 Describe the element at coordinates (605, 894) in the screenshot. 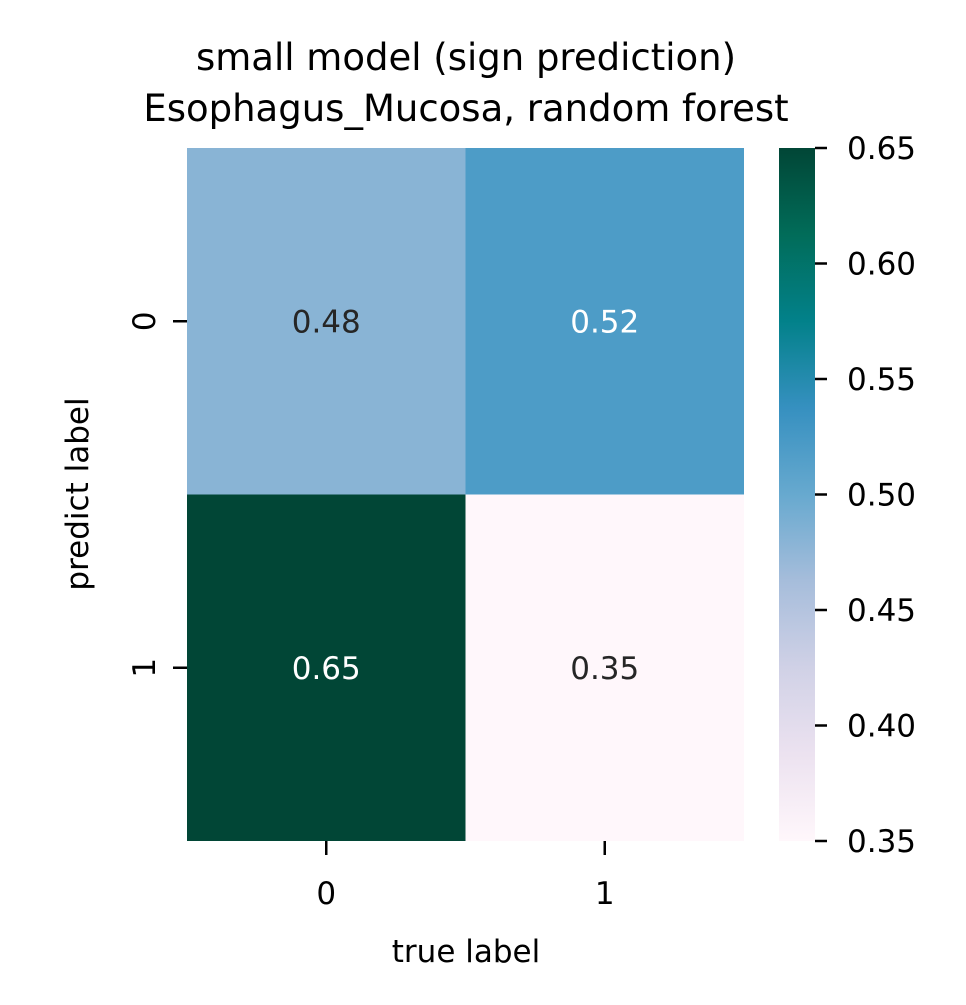

I see `x-tick-label: 1` at that location.